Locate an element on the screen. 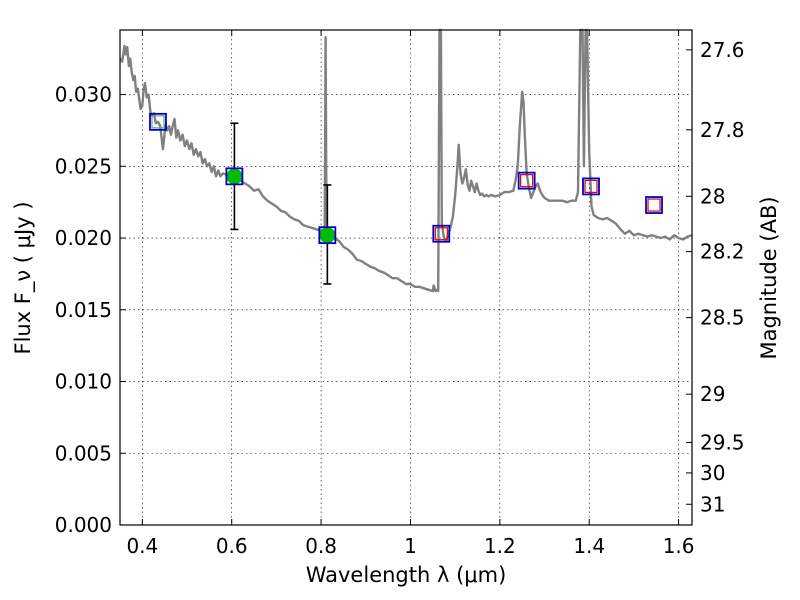 This screenshot has height=600, width=800. y-tick-label: 0.010 is located at coordinates (83, 382).